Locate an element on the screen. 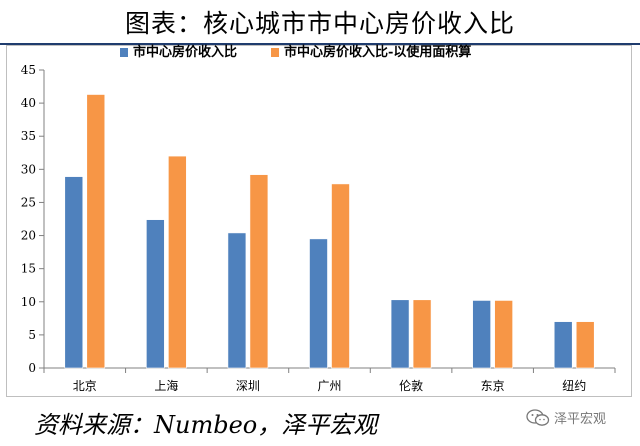  y-tick-label: 30 is located at coordinates (28, 169).